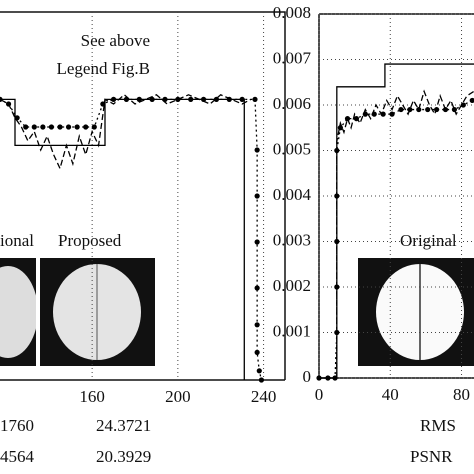 This screenshot has height=474, width=474. What do you see at coordinates (126, 132) in the screenshot?
I see `series-line` at bounding box center [126, 132].